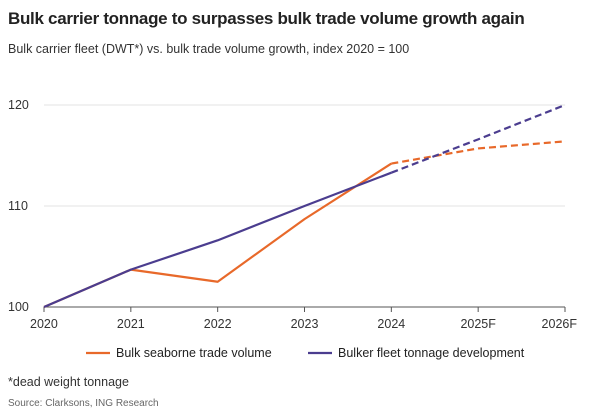  I want to click on y-tick-label: 120, so click(18, 105).